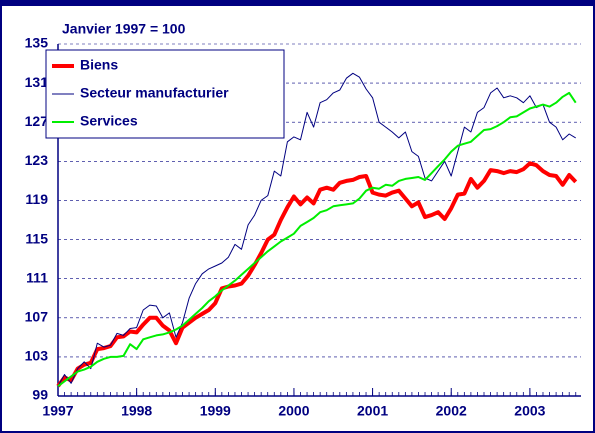 The width and height of the screenshot is (595, 433). I want to click on legend-box, so click(165, 94).